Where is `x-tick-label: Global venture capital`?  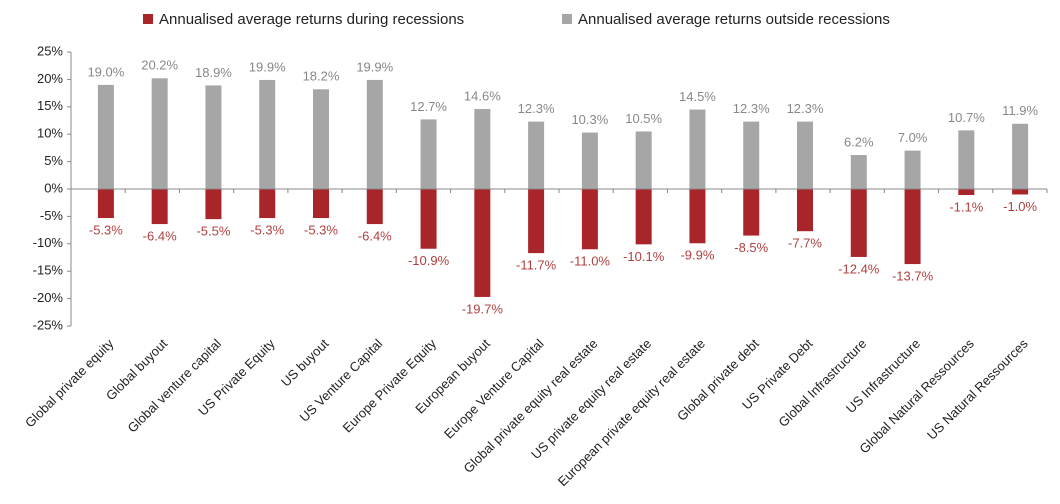 x-tick-label: Global venture capital is located at coordinates (174, 386).